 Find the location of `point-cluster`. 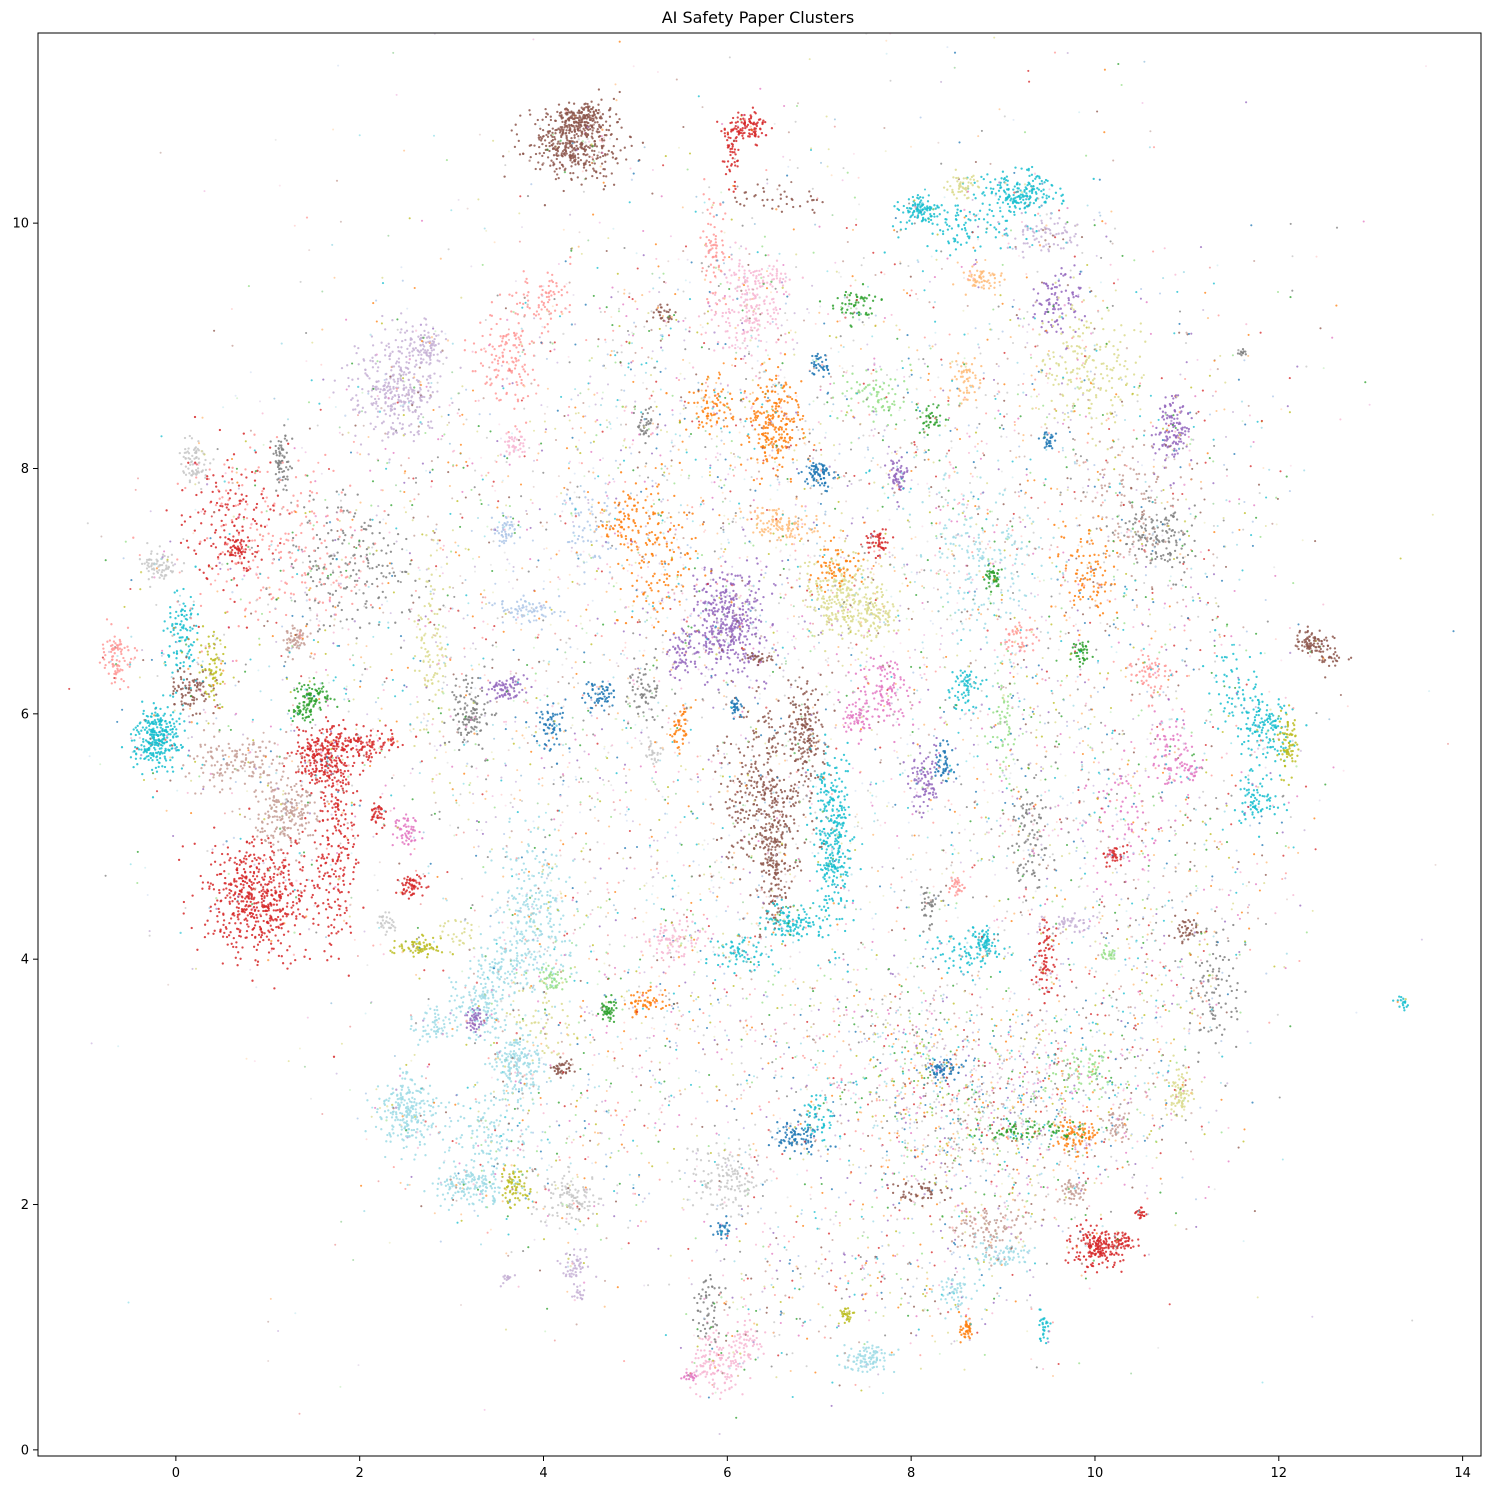

point-cluster is located at coordinates (573, 147).